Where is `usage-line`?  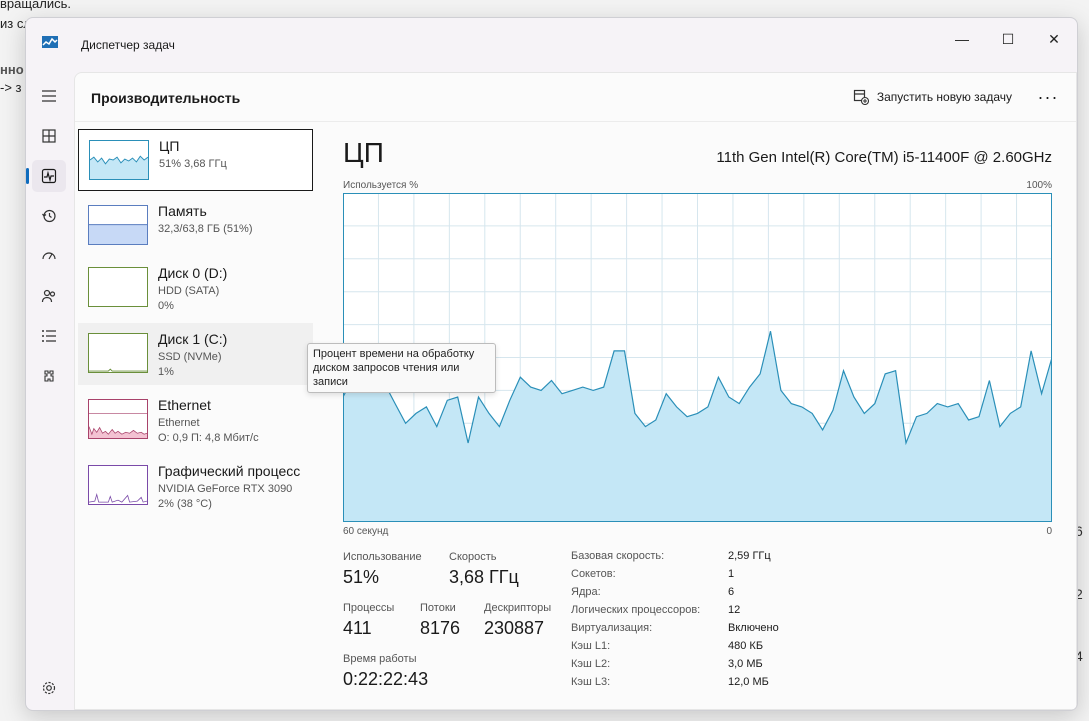
usage-line is located at coordinates (697, 388).